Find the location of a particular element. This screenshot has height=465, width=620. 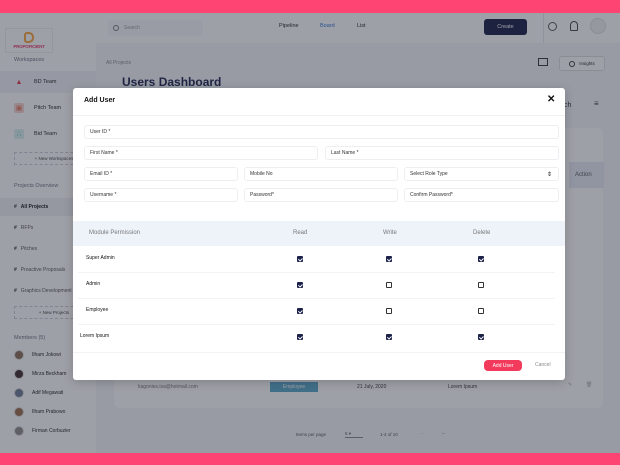

trash-icon: 🗑 is located at coordinates (589, 385).